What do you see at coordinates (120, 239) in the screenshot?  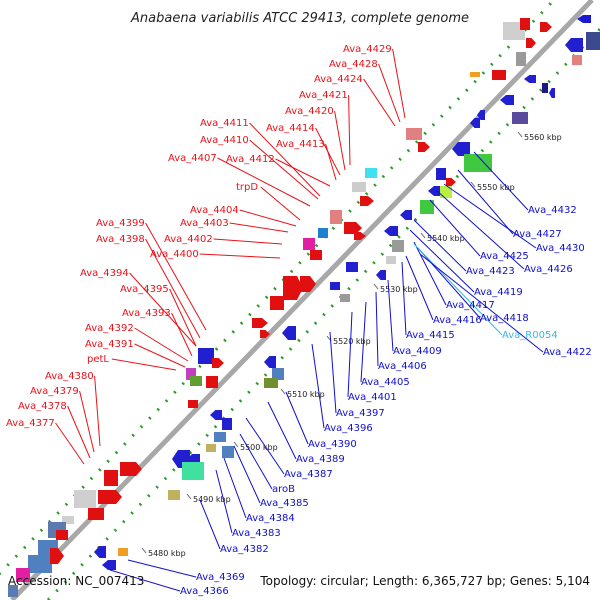 I see `gene-label-plus: Ava_4398` at bounding box center [120, 239].